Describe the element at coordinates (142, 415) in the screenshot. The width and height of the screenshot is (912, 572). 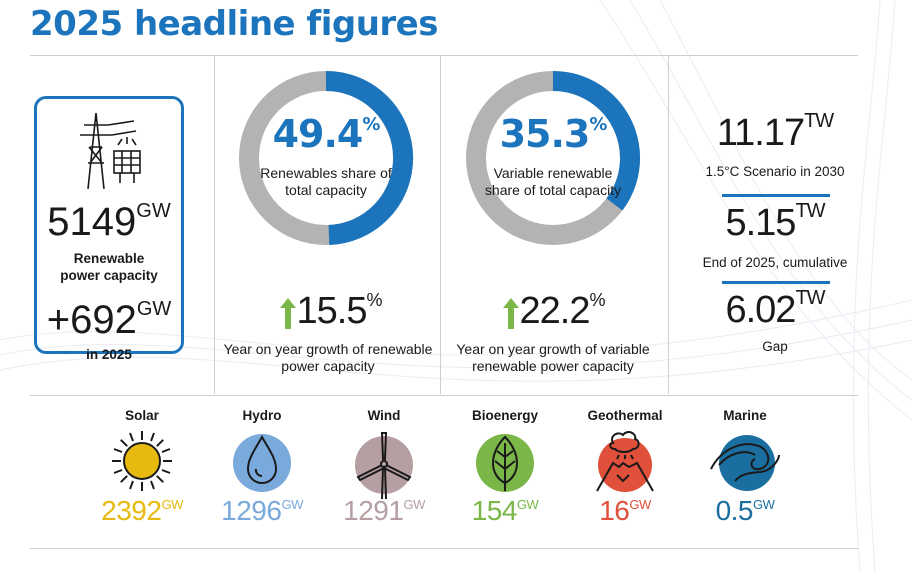
I see `source-name: Solar` at that location.